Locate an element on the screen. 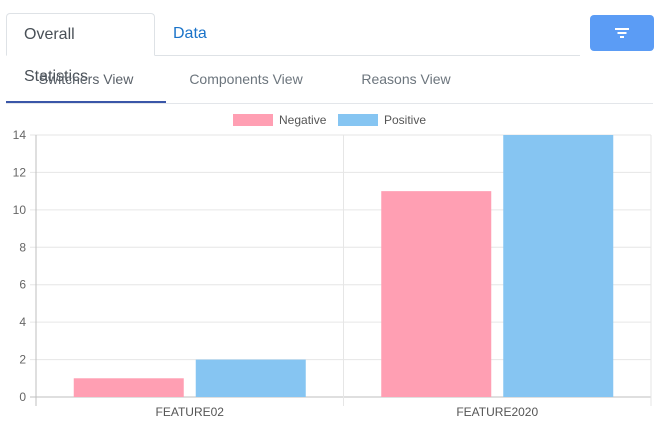 The width and height of the screenshot is (659, 424). legend-swatch-positive is located at coordinates (358, 120).